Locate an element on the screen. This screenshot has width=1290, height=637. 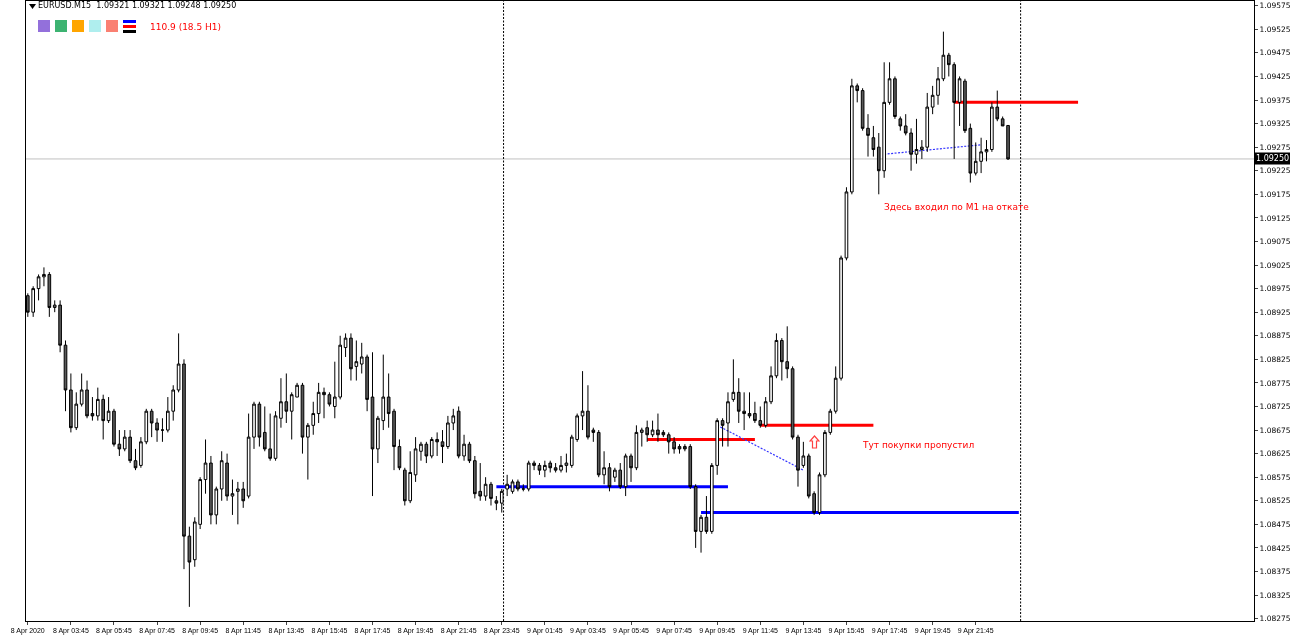
annotation: 110.9 (18.5 H1) is located at coordinates (186, 27).